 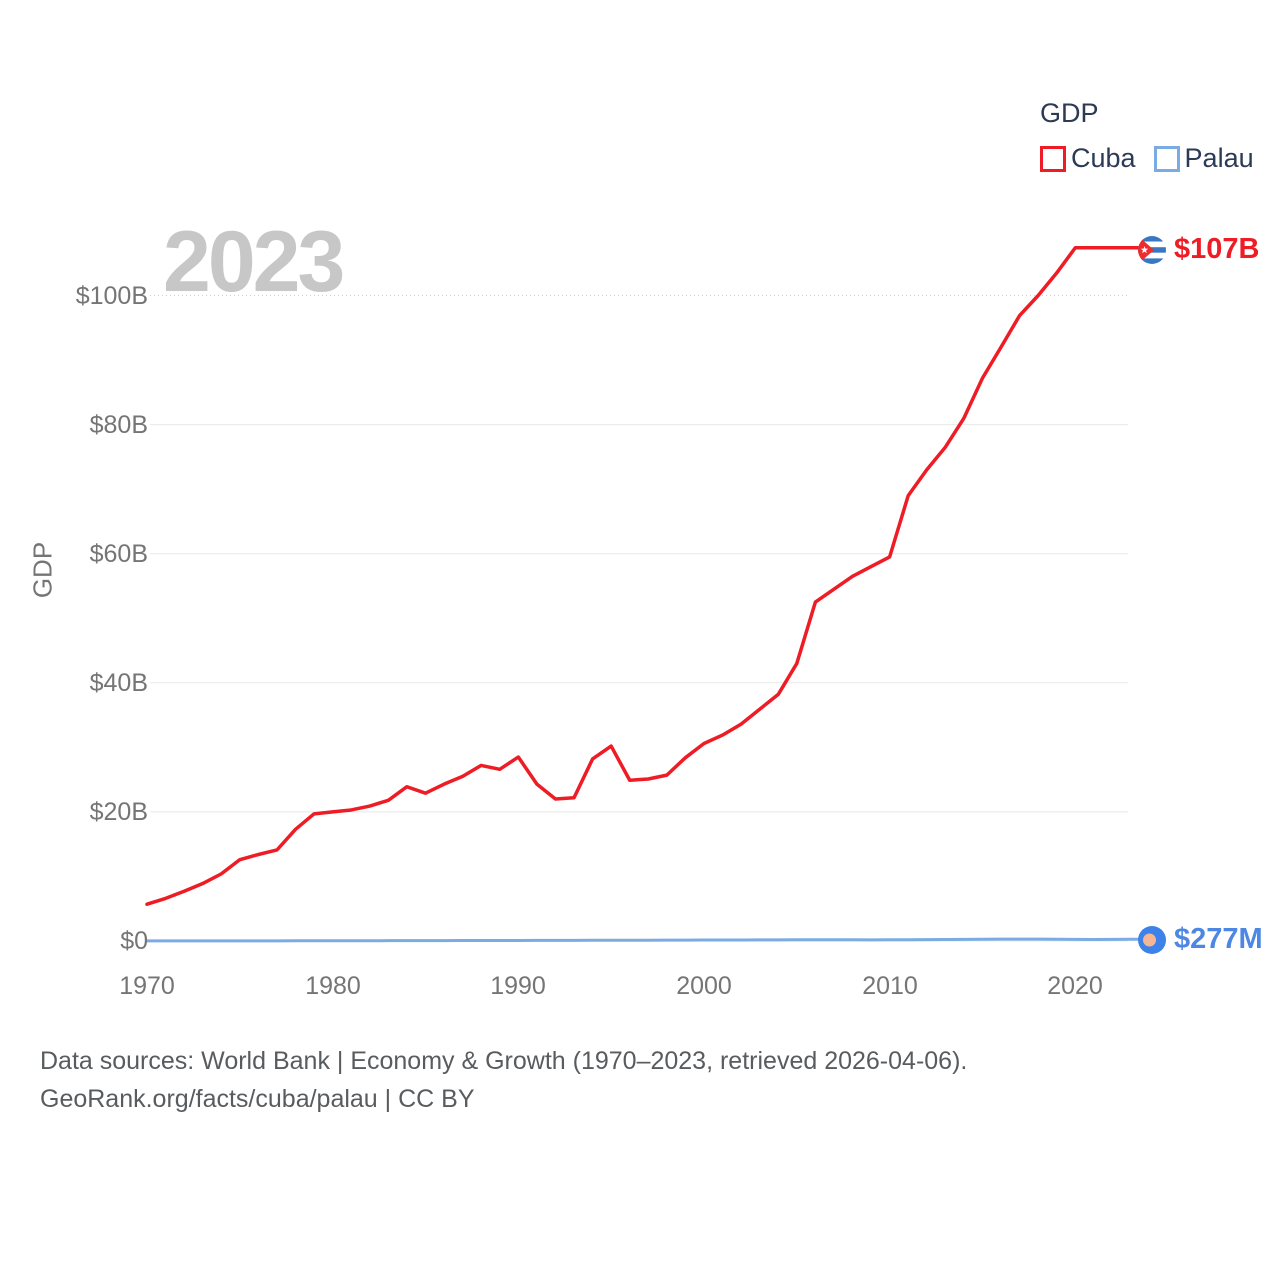 I want to click on footer-attribution-line: GeoRank.org/facts/cuba/palau | CC BY, so click(x=257, y=1099).